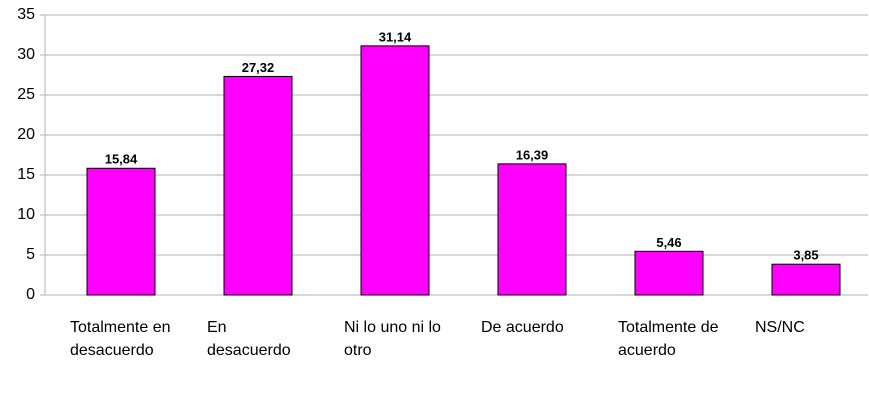  I want to click on value-label: 15,84, so click(121, 159).